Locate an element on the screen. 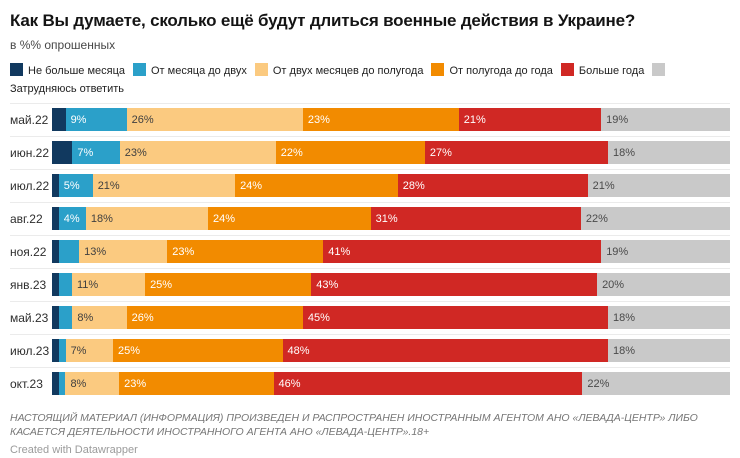 This screenshot has height=458, width=740. row-category-label: июл.22 is located at coordinates (30, 185).